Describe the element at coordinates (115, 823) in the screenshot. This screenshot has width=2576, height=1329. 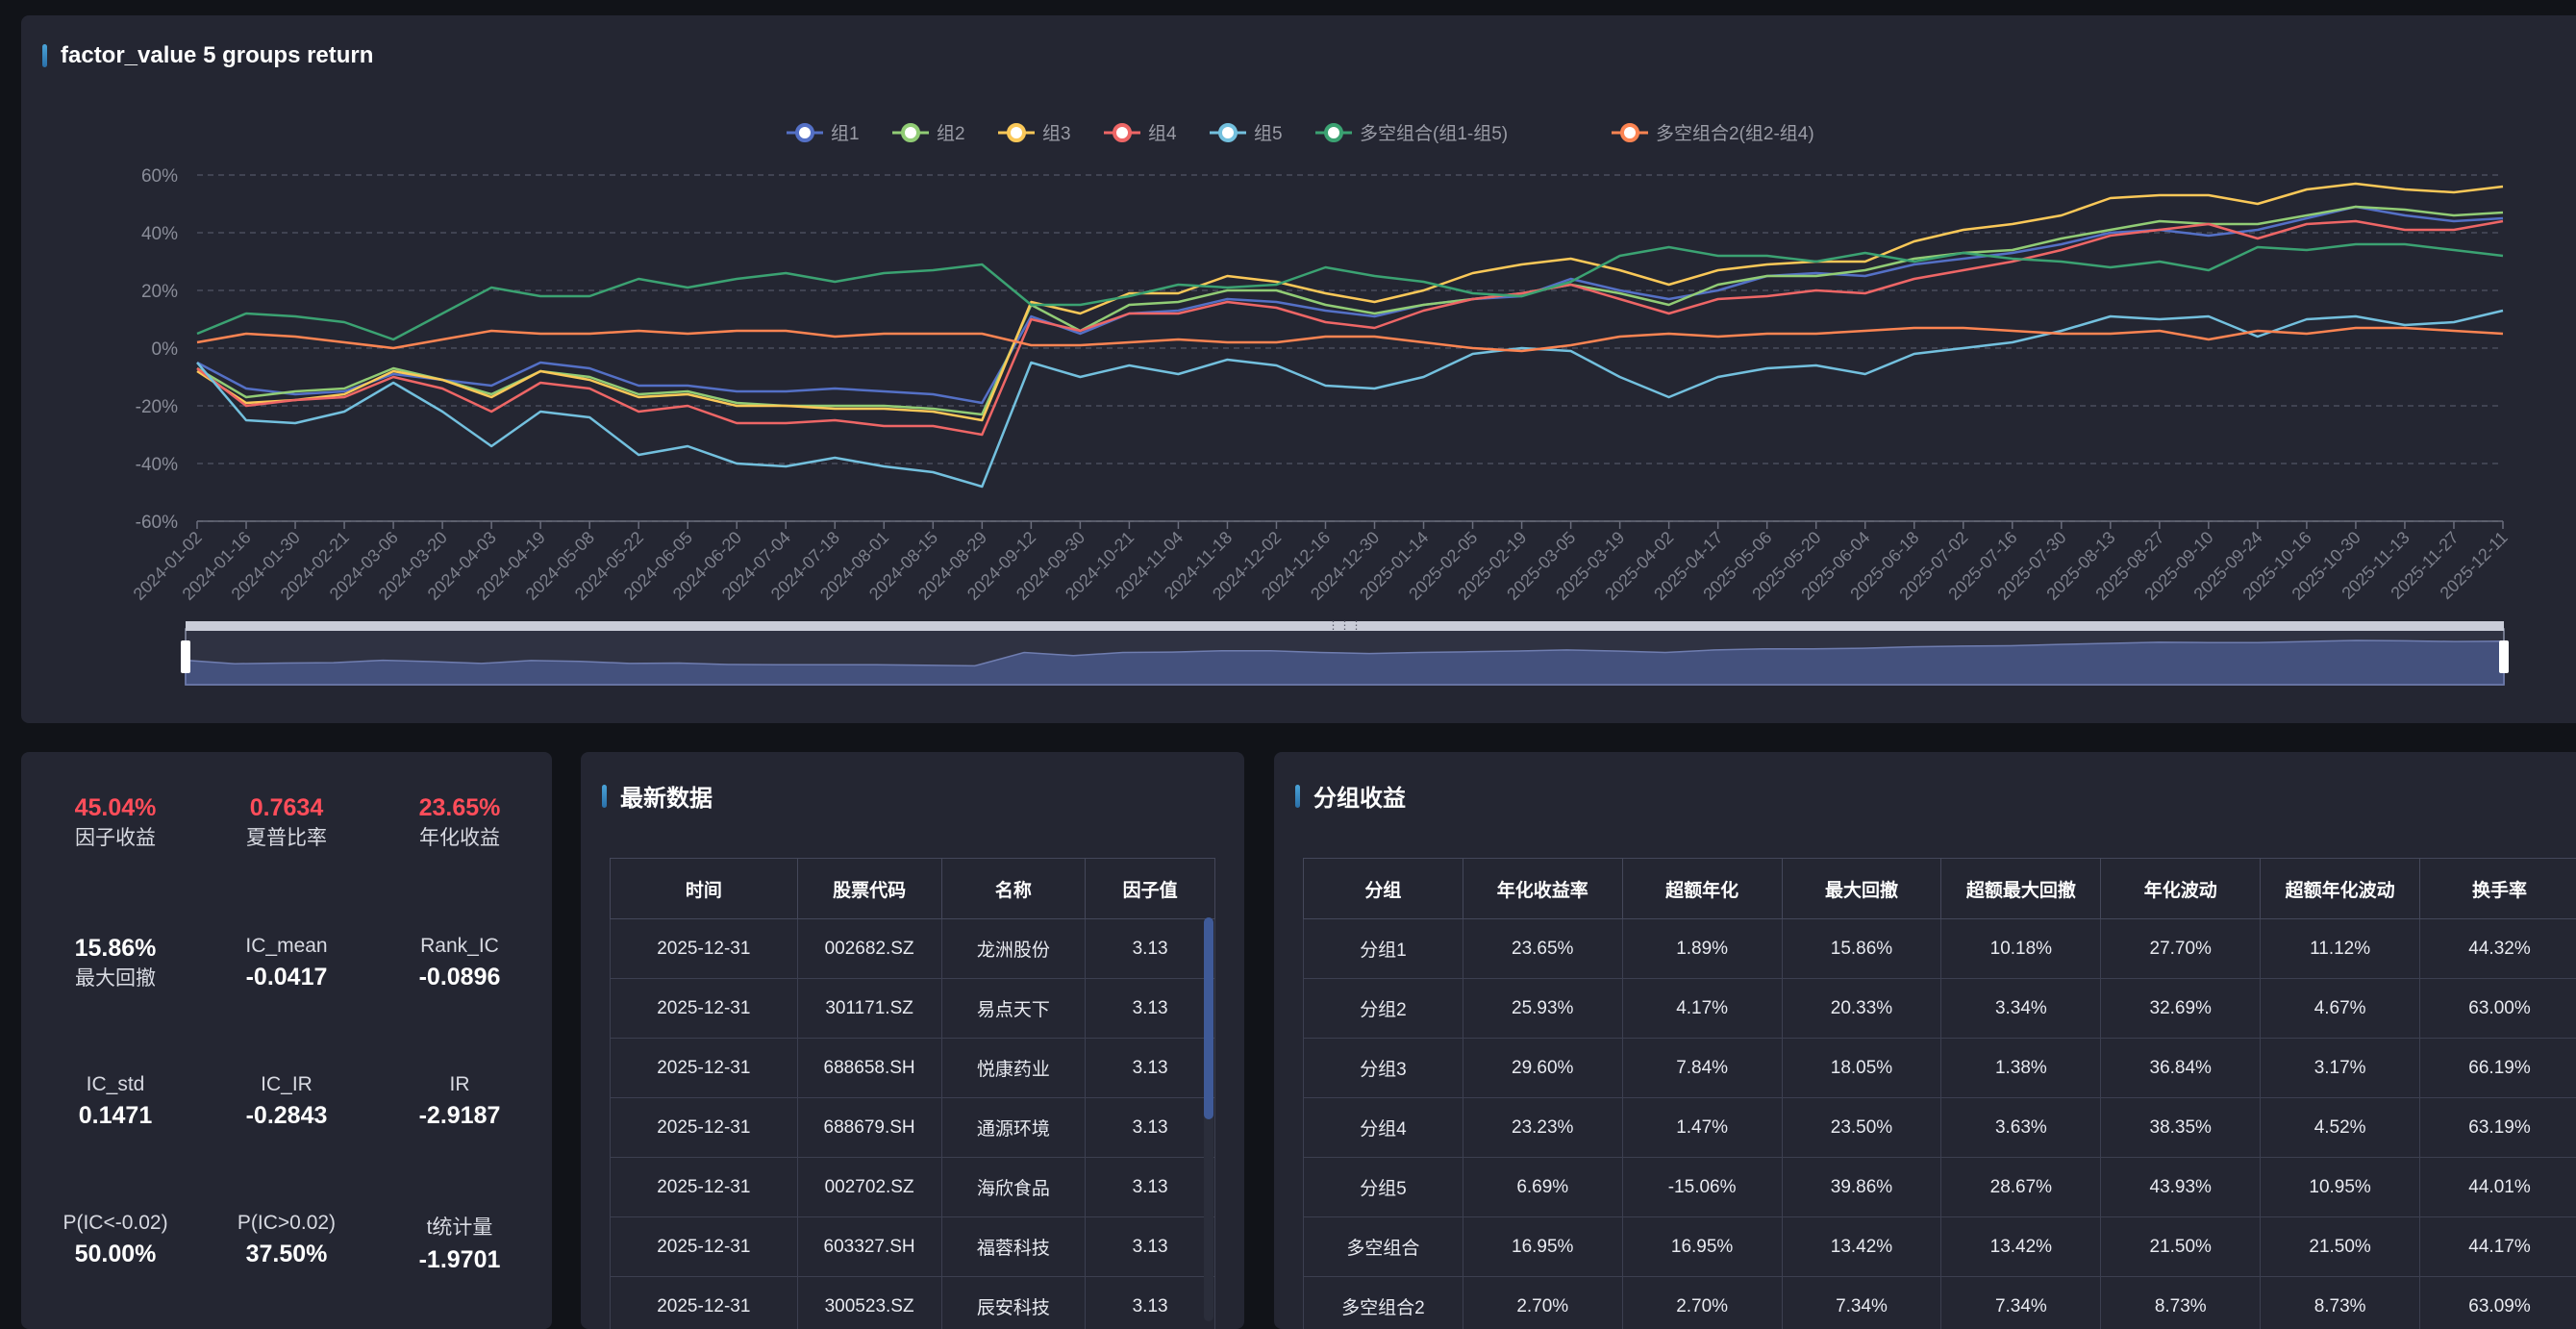
I see `metric-factor-return: 45.04% 因子收益` at that location.